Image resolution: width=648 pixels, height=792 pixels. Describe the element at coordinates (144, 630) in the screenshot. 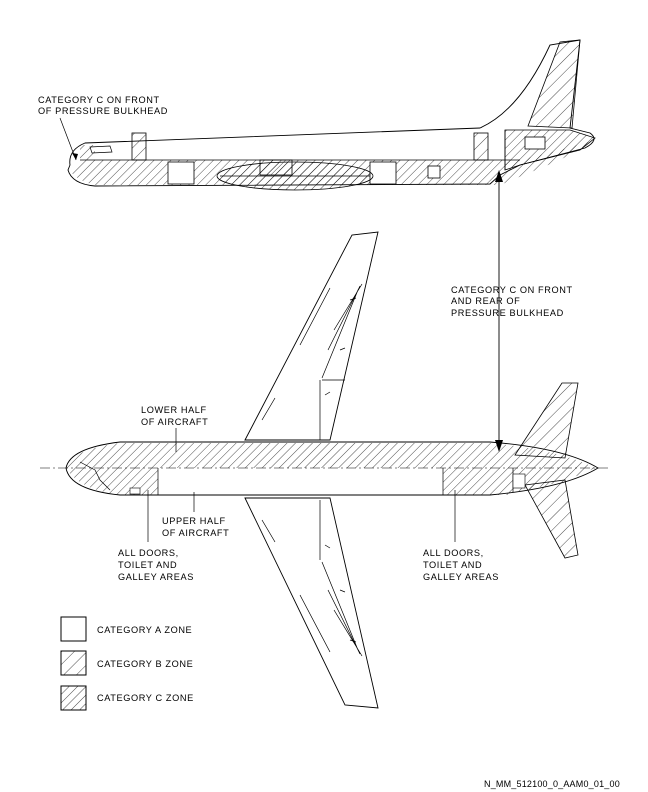

I see `legend-label-category-a: CATEGORY A ZONE` at that location.